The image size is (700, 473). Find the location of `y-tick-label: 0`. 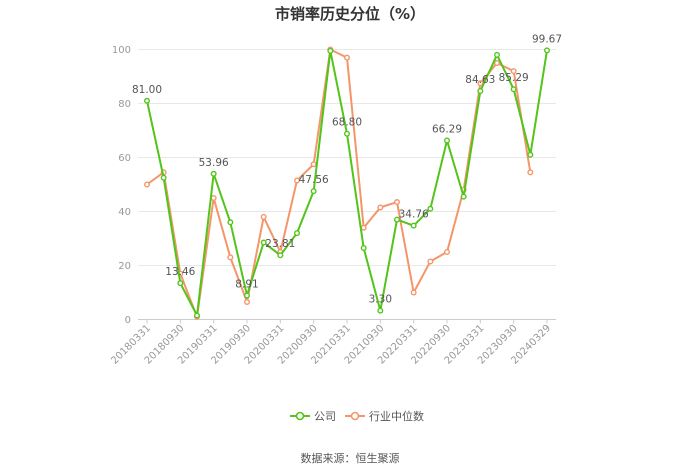

y-tick-label: 0 is located at coordinates (128, 320).